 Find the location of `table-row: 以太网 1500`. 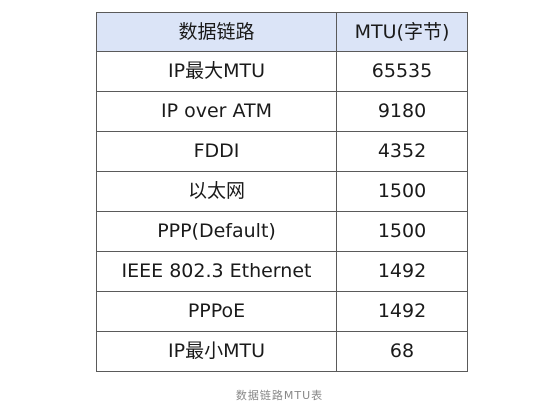

table-row: 以太网 1500 is located at coordinates (282, 191).